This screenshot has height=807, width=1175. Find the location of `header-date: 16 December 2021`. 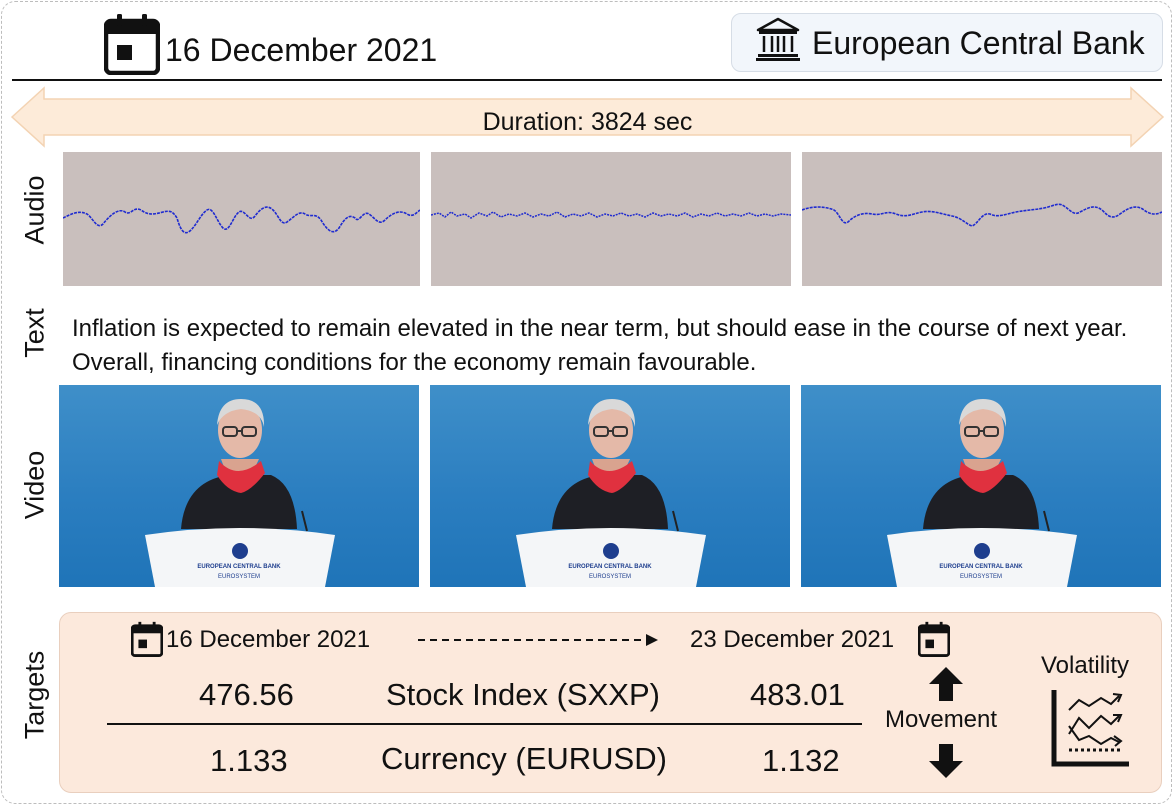

header-date: 16 December 2021 is located at coordinates (301, 50).